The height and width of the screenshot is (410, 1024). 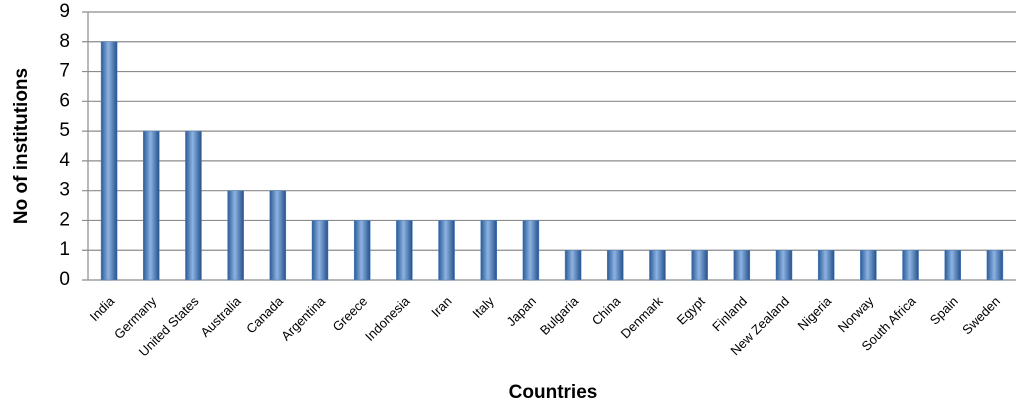 I want to click on y-tick-label: 3, so click(x=64, y=190).